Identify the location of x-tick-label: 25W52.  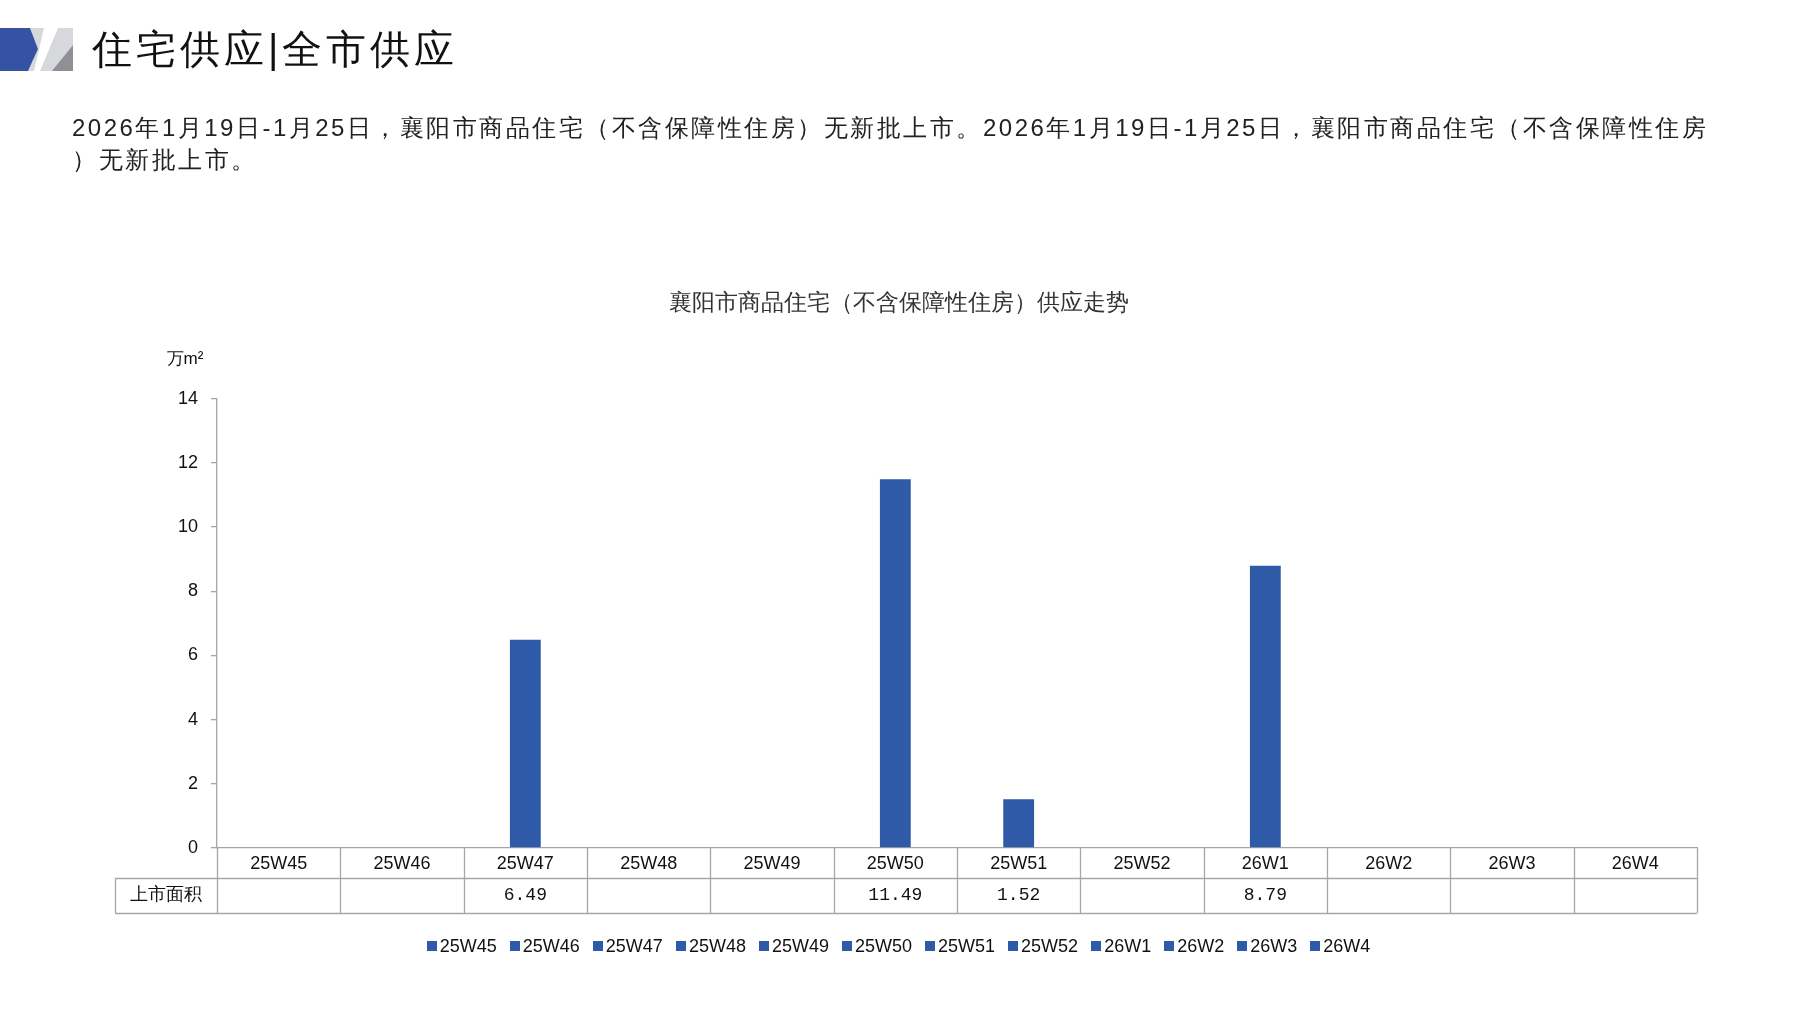
(1142, 862).